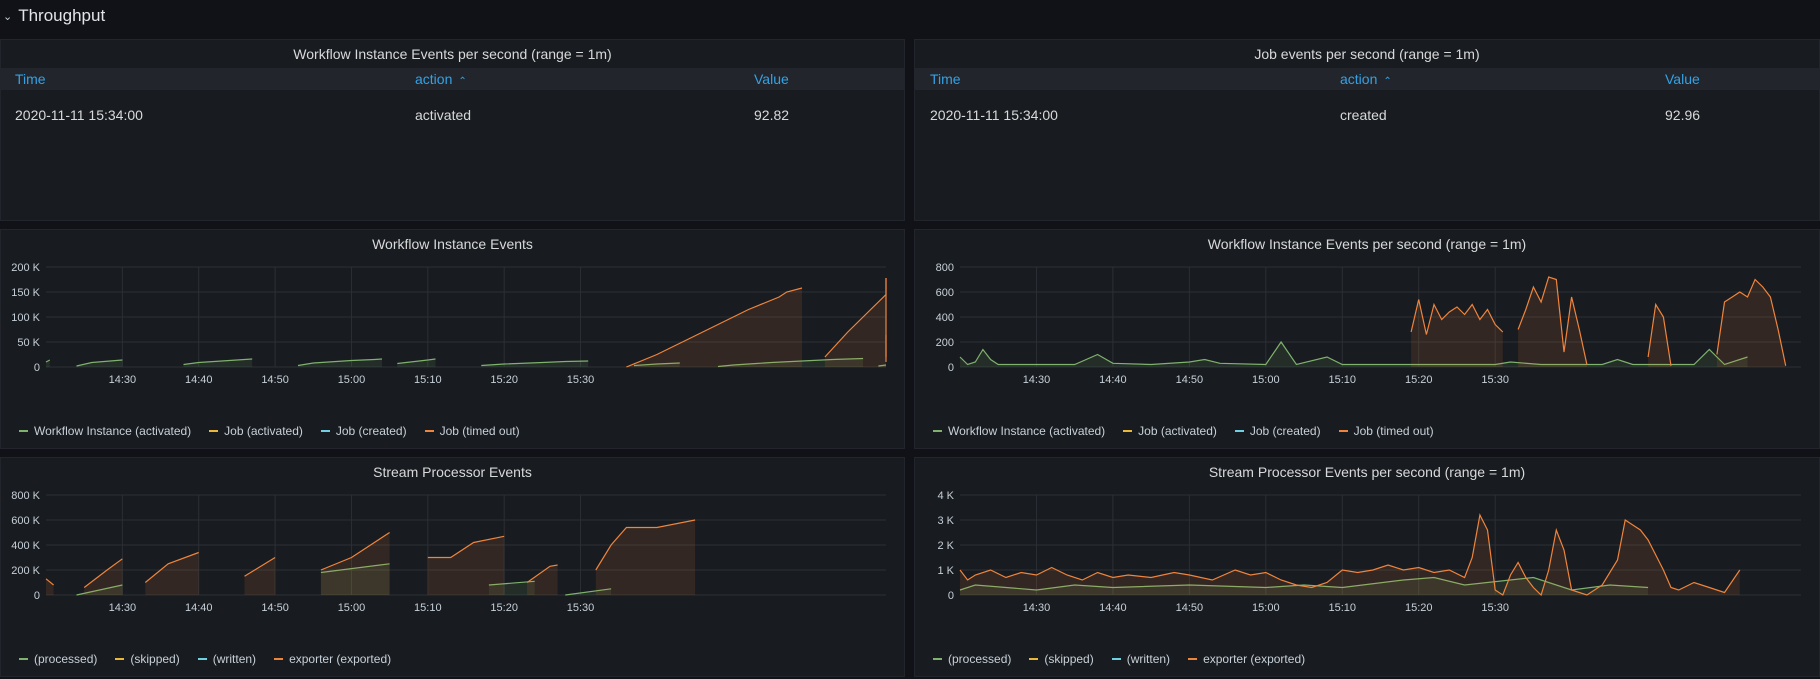 The height and width of the screenshot is (679, 1820). I want to click on legend-label: (skipped), so click(1069, 659).